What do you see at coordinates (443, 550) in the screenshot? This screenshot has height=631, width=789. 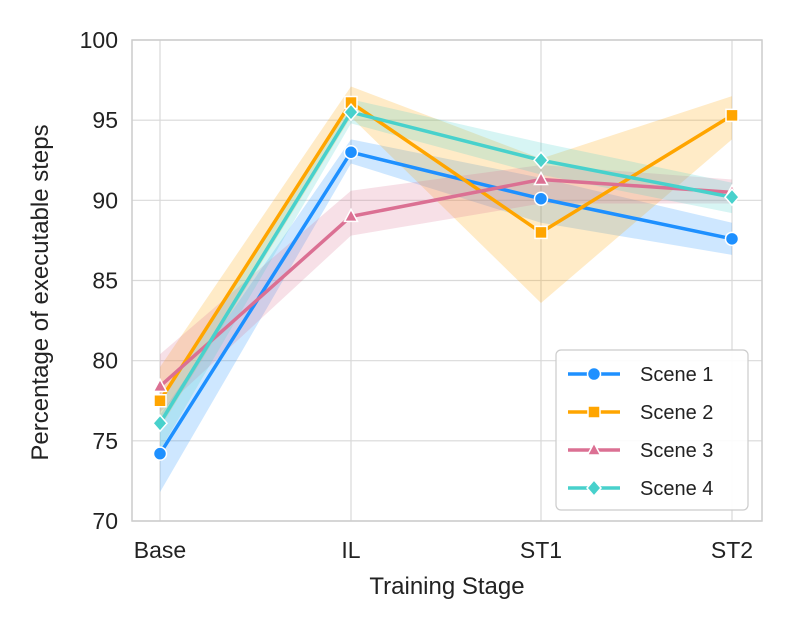 I see `x-tick-labels: Base IL ST1 ST2` at bounding box center [443, 550].